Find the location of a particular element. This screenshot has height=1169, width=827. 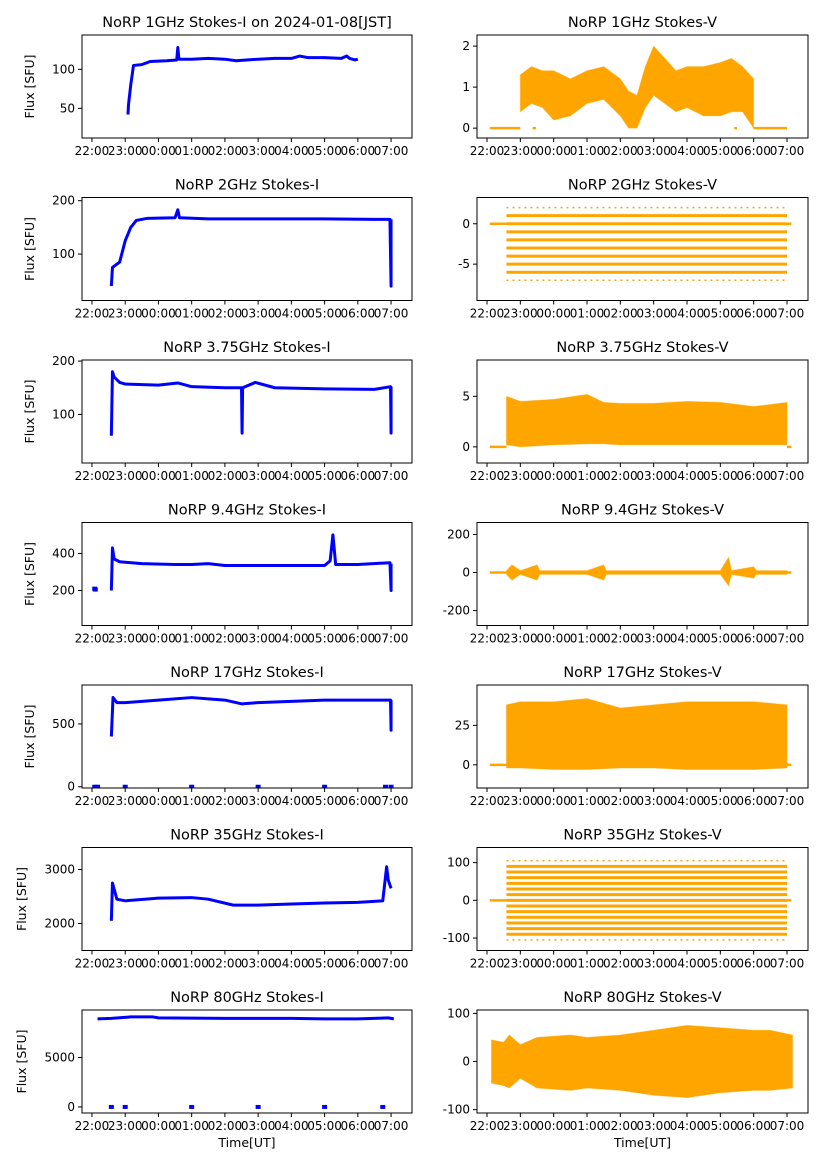

y-tick-label: 400 is located at coordinates (63, 553).